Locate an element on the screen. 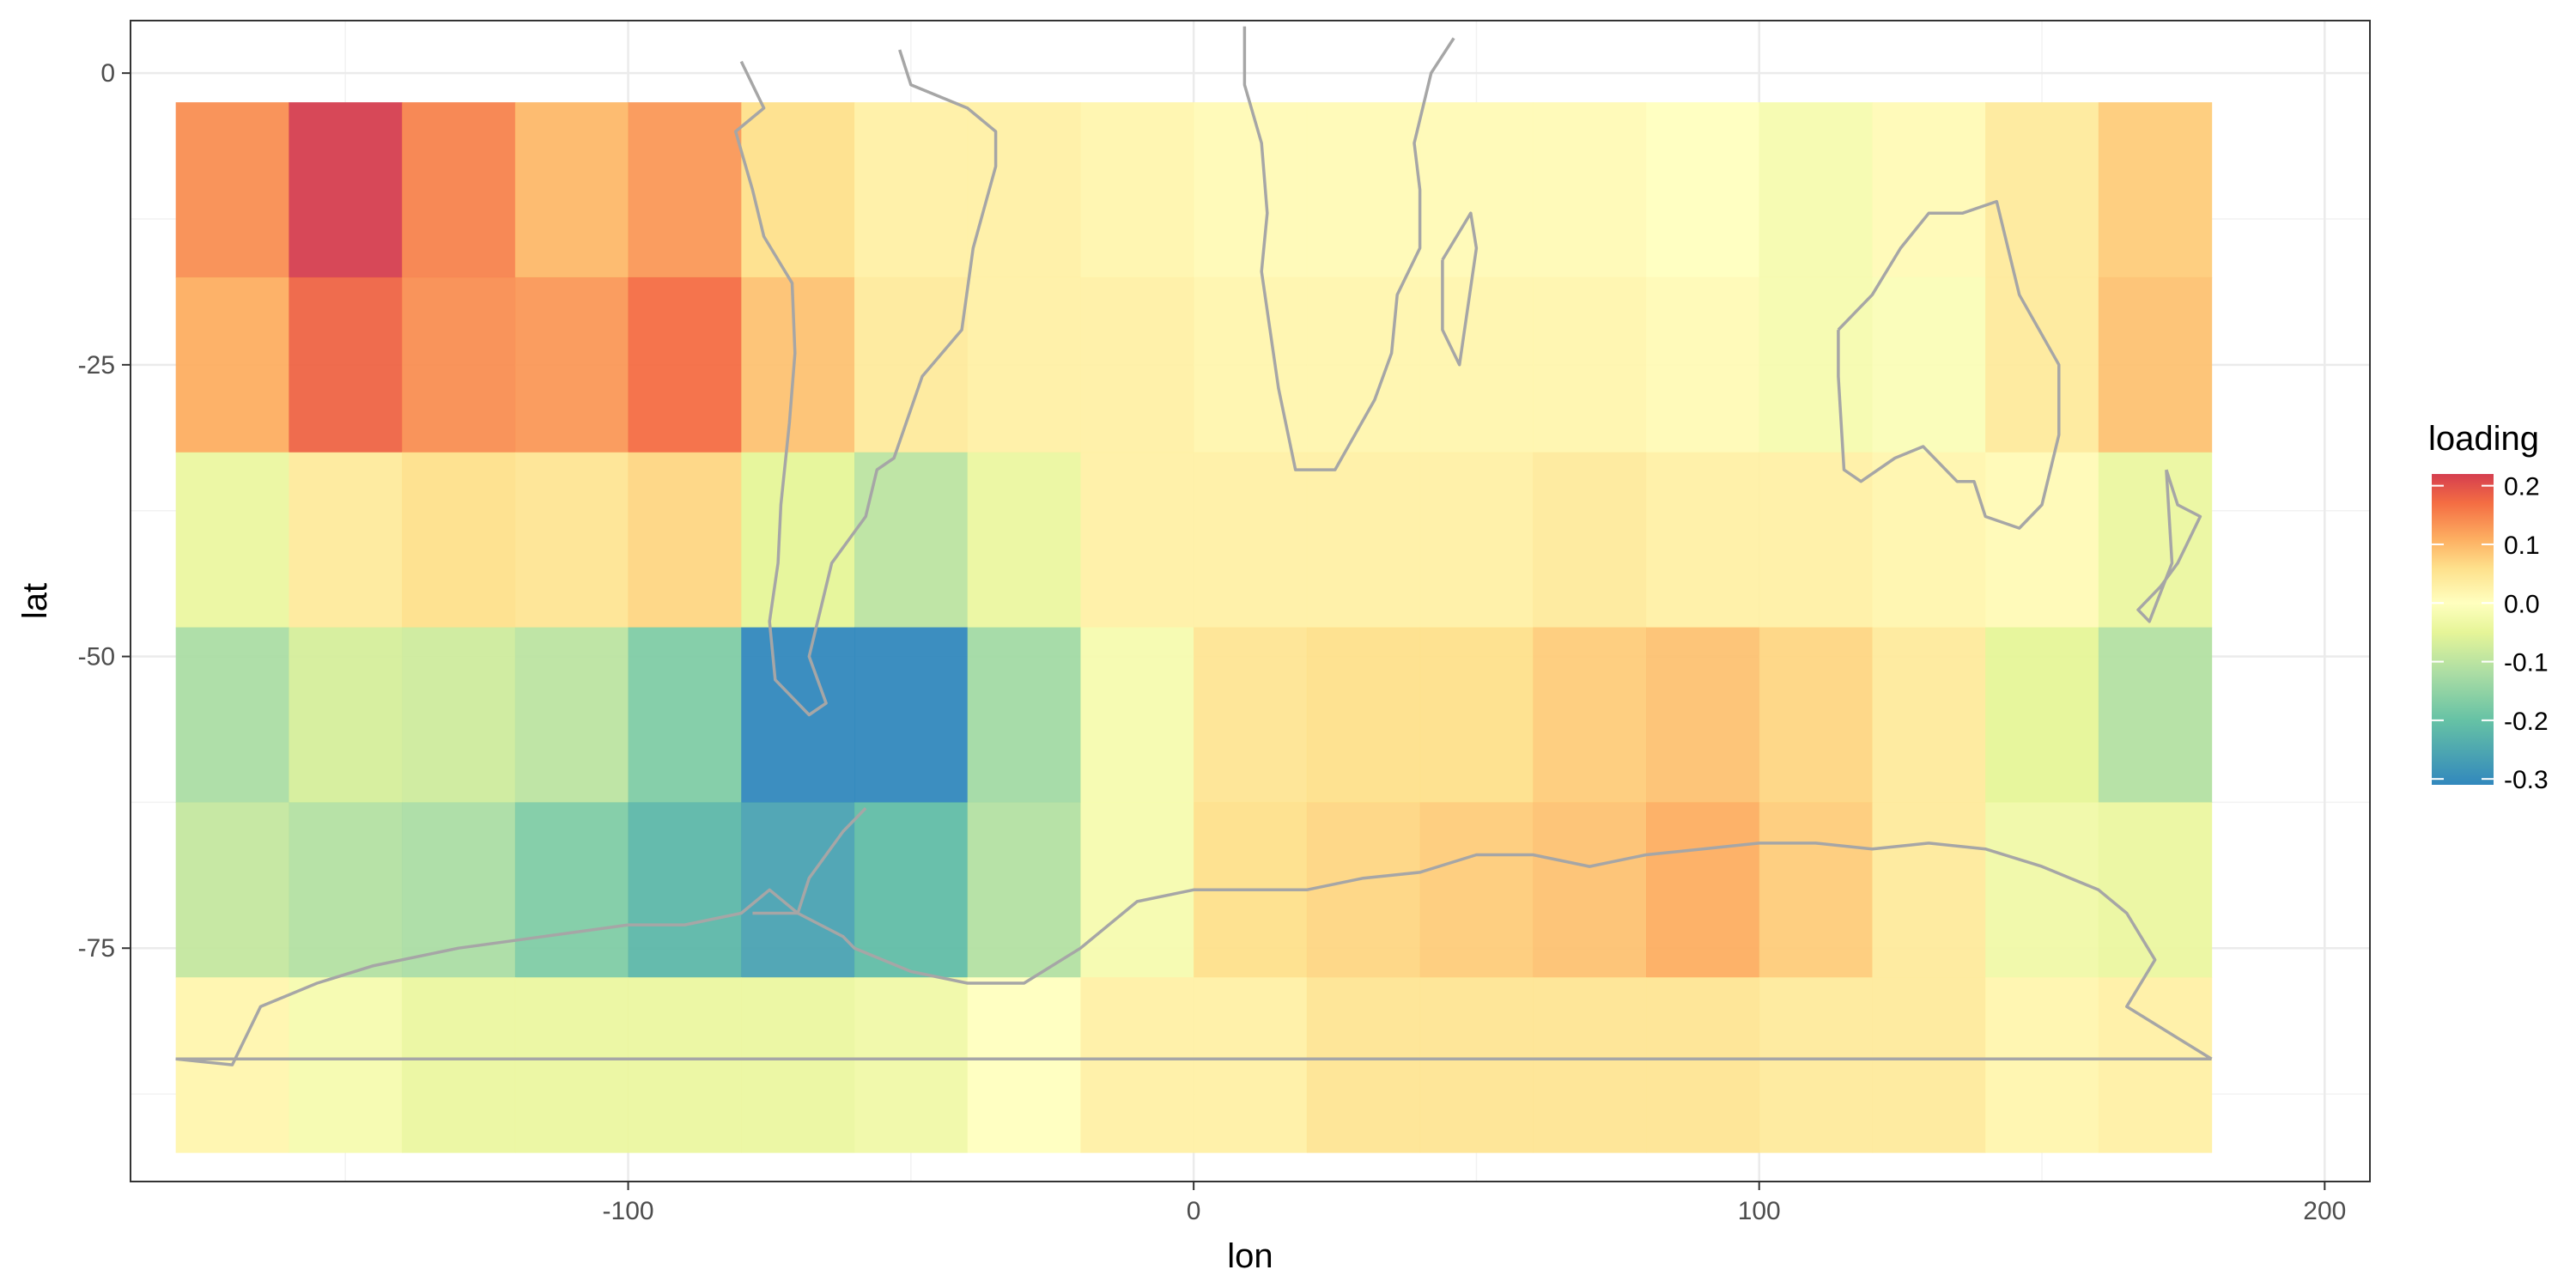 The width and height of the screenshot is (2576, 1288). coastline-antarctica is located at coordinates (1194, 954).